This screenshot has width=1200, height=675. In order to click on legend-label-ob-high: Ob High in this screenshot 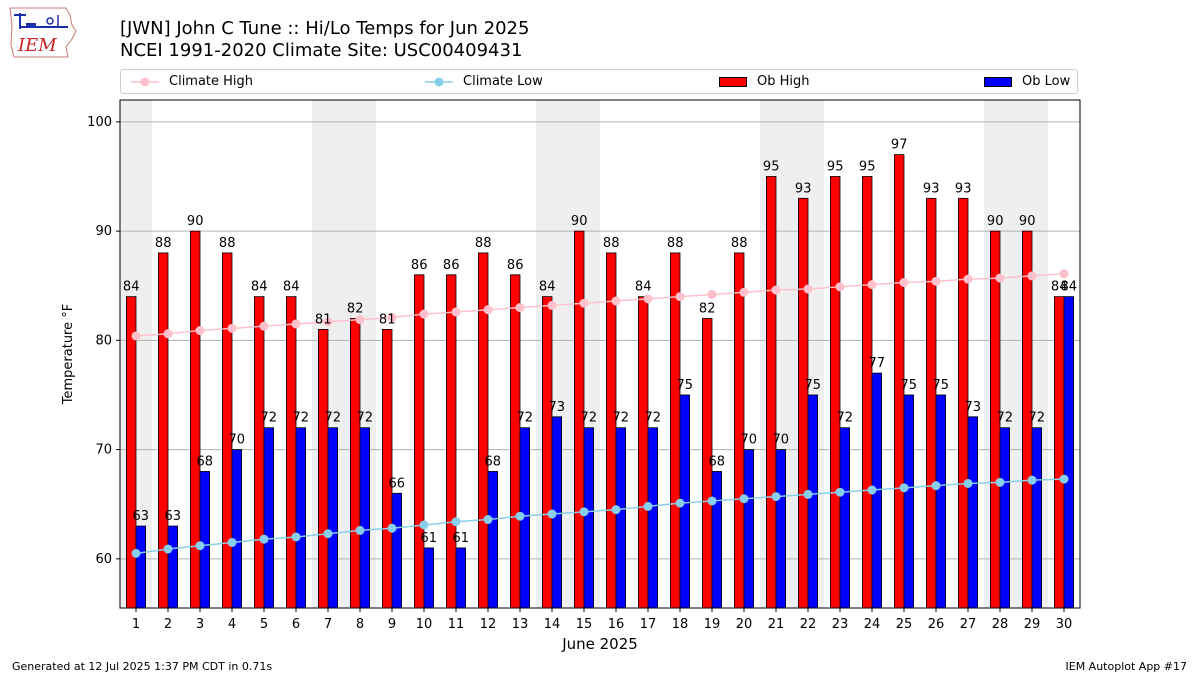, I will do `click(783, 81)`.